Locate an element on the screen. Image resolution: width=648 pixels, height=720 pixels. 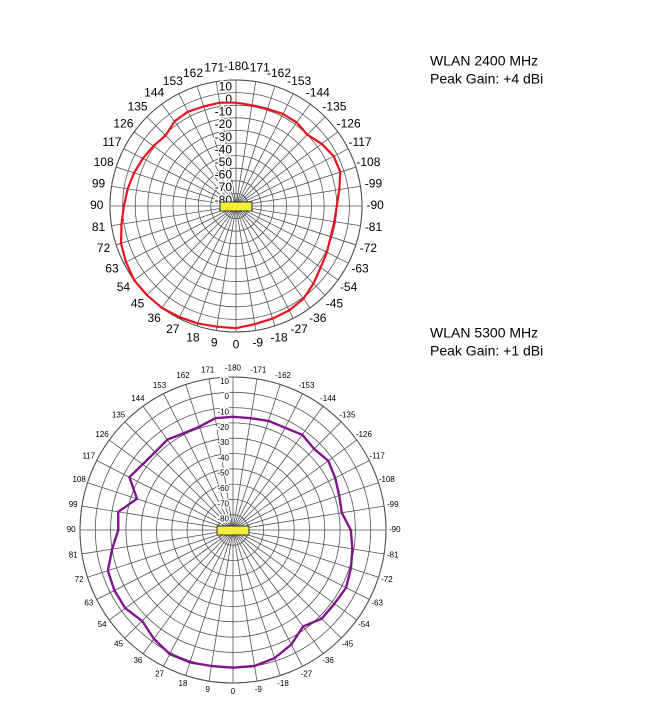
angle-label: -81 is located at coordinates (374, 227).